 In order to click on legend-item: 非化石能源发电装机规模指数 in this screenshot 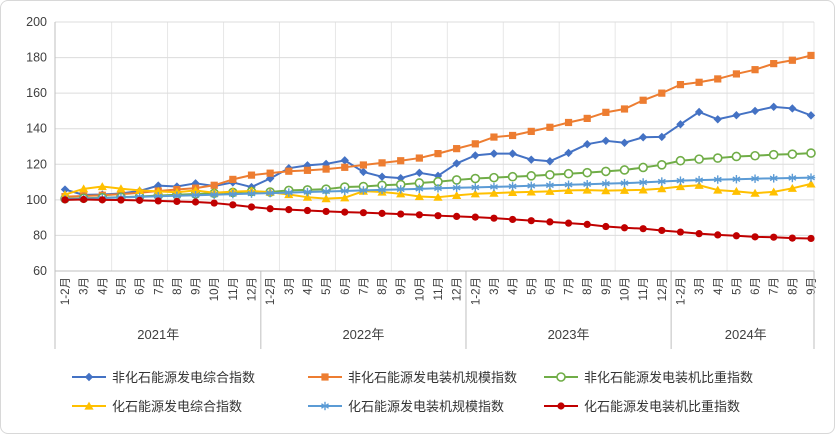, I will do `click(425, 376)`.